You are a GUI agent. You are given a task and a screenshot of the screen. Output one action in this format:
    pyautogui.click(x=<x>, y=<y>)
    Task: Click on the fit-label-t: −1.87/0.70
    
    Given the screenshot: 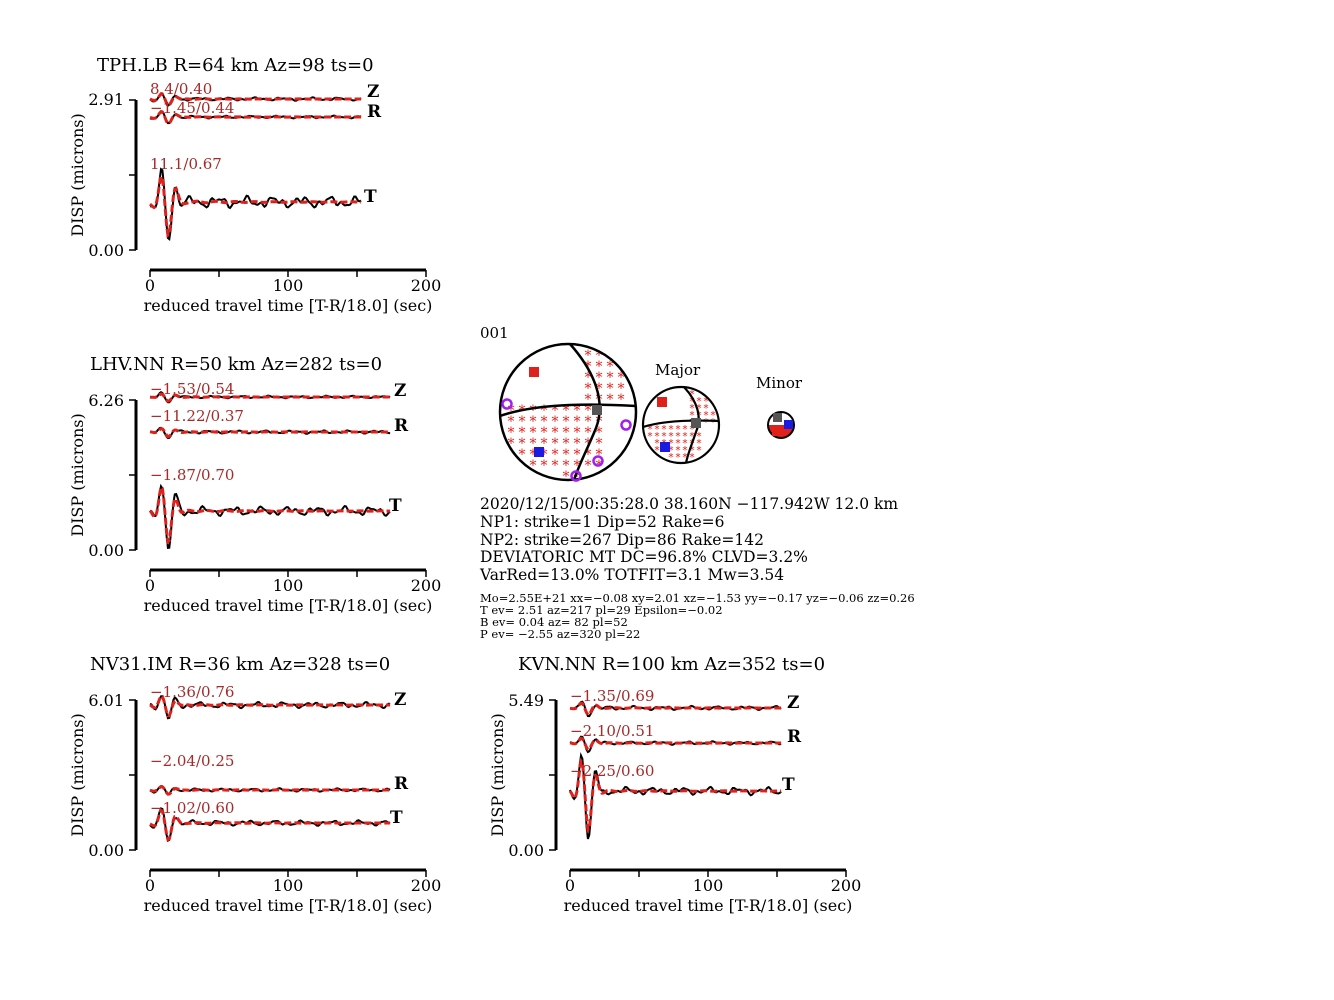 What is the action you would take?
    pyautogui.click(x=192, y=475)
    